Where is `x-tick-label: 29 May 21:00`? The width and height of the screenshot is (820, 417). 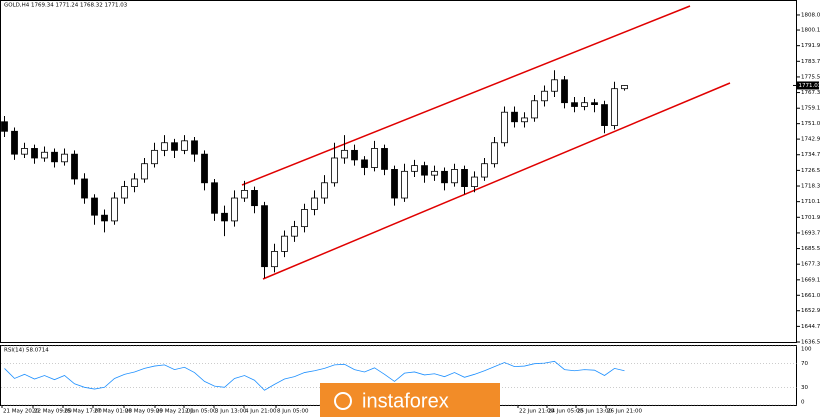 x-tick-label: 29 May 21:00 is located at coordinates (175, 412).